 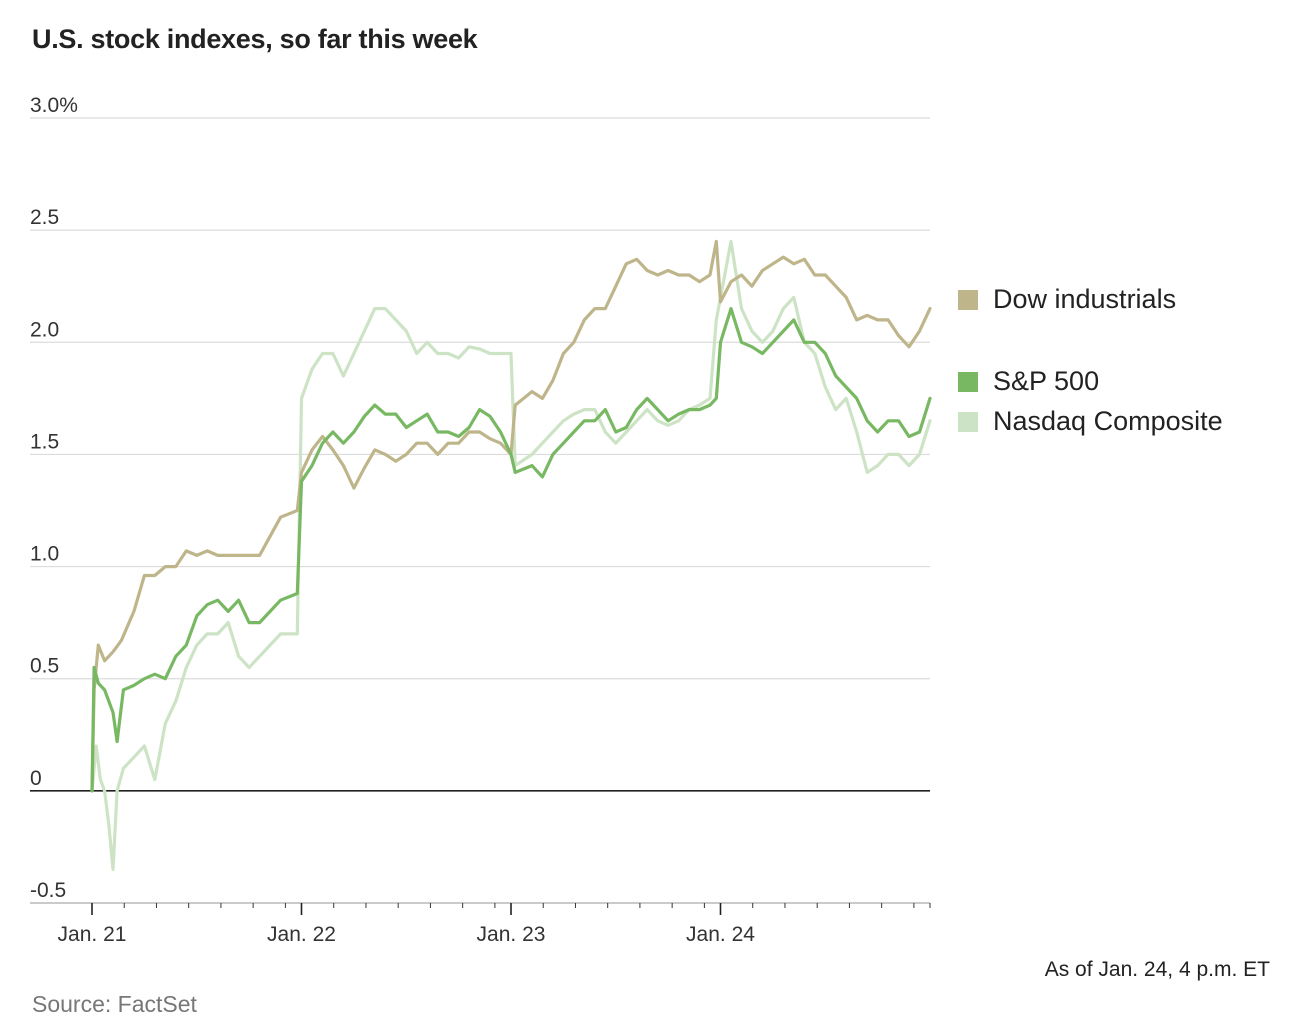 What do you see at coordinates (44, 666) in the screenshot?
I see `y-tick-label-5: 0.5` at bounding box center [44, 666].